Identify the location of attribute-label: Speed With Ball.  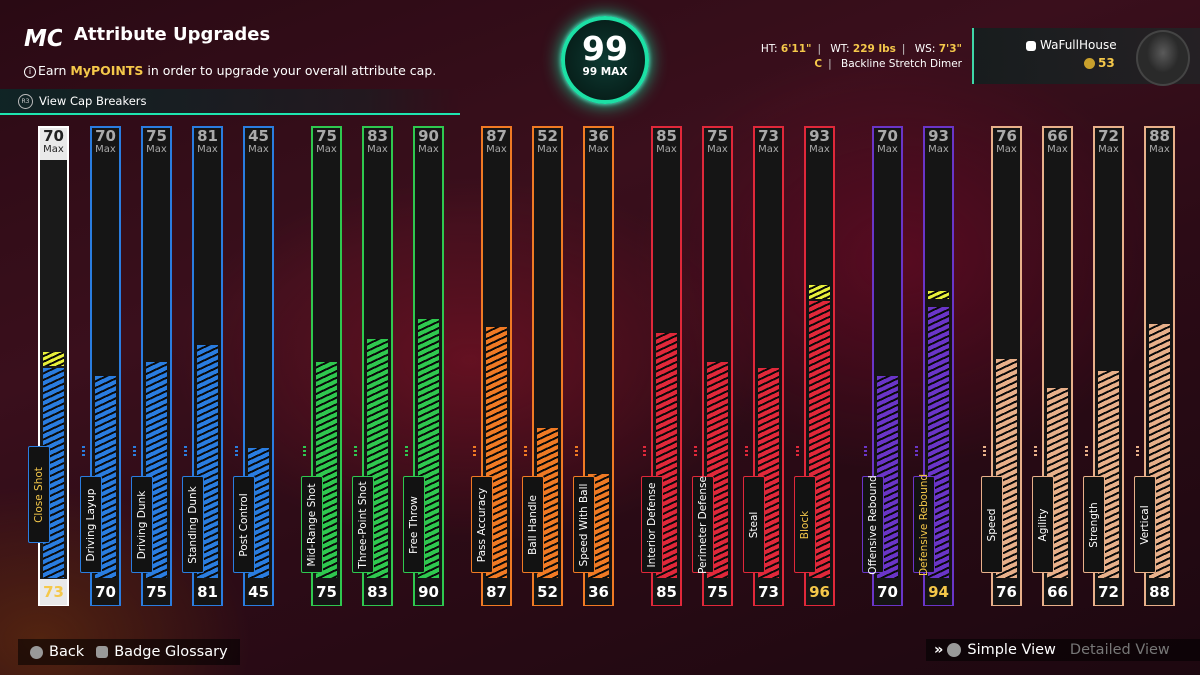
(584, 524).